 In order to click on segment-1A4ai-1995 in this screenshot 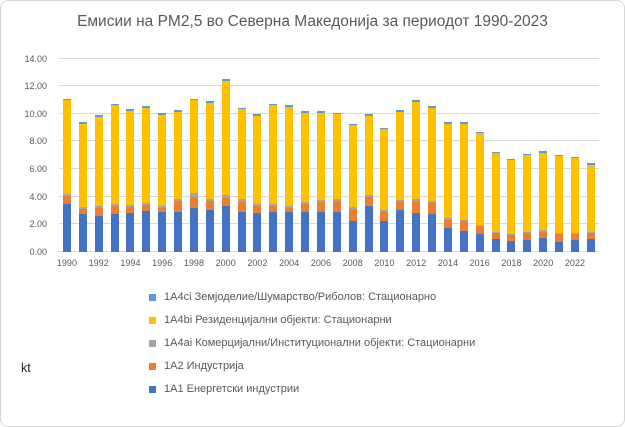, I will do `click(146, 203)`.